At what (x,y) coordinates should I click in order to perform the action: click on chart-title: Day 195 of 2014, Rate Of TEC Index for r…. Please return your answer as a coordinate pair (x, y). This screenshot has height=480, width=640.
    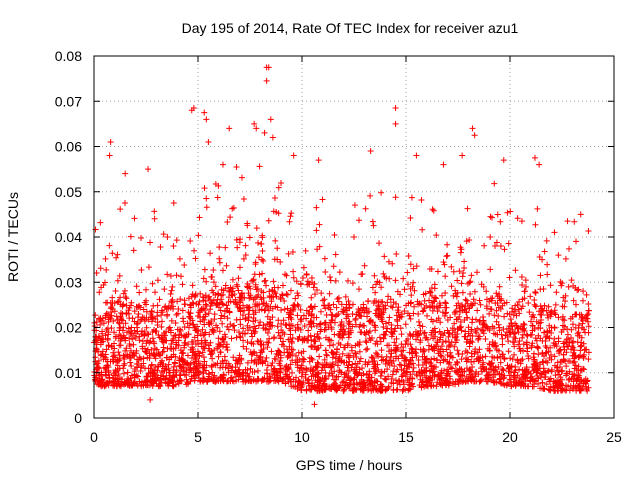
    Looking at the image, I should click on (350, 28).